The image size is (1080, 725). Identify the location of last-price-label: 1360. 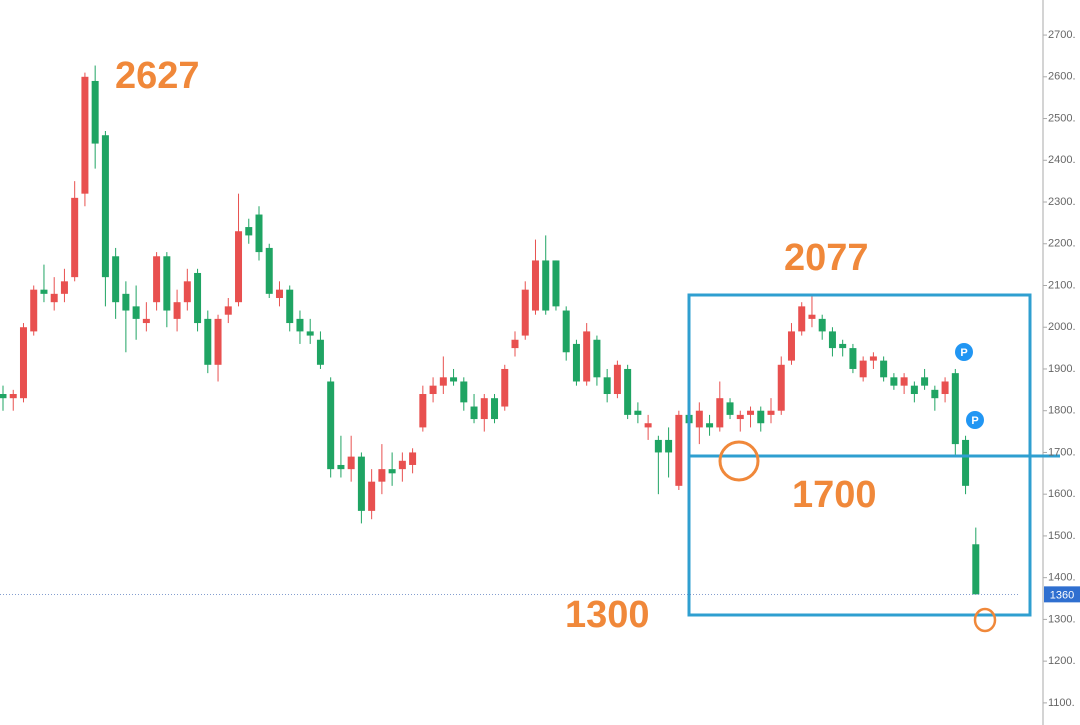
(1062, 595).